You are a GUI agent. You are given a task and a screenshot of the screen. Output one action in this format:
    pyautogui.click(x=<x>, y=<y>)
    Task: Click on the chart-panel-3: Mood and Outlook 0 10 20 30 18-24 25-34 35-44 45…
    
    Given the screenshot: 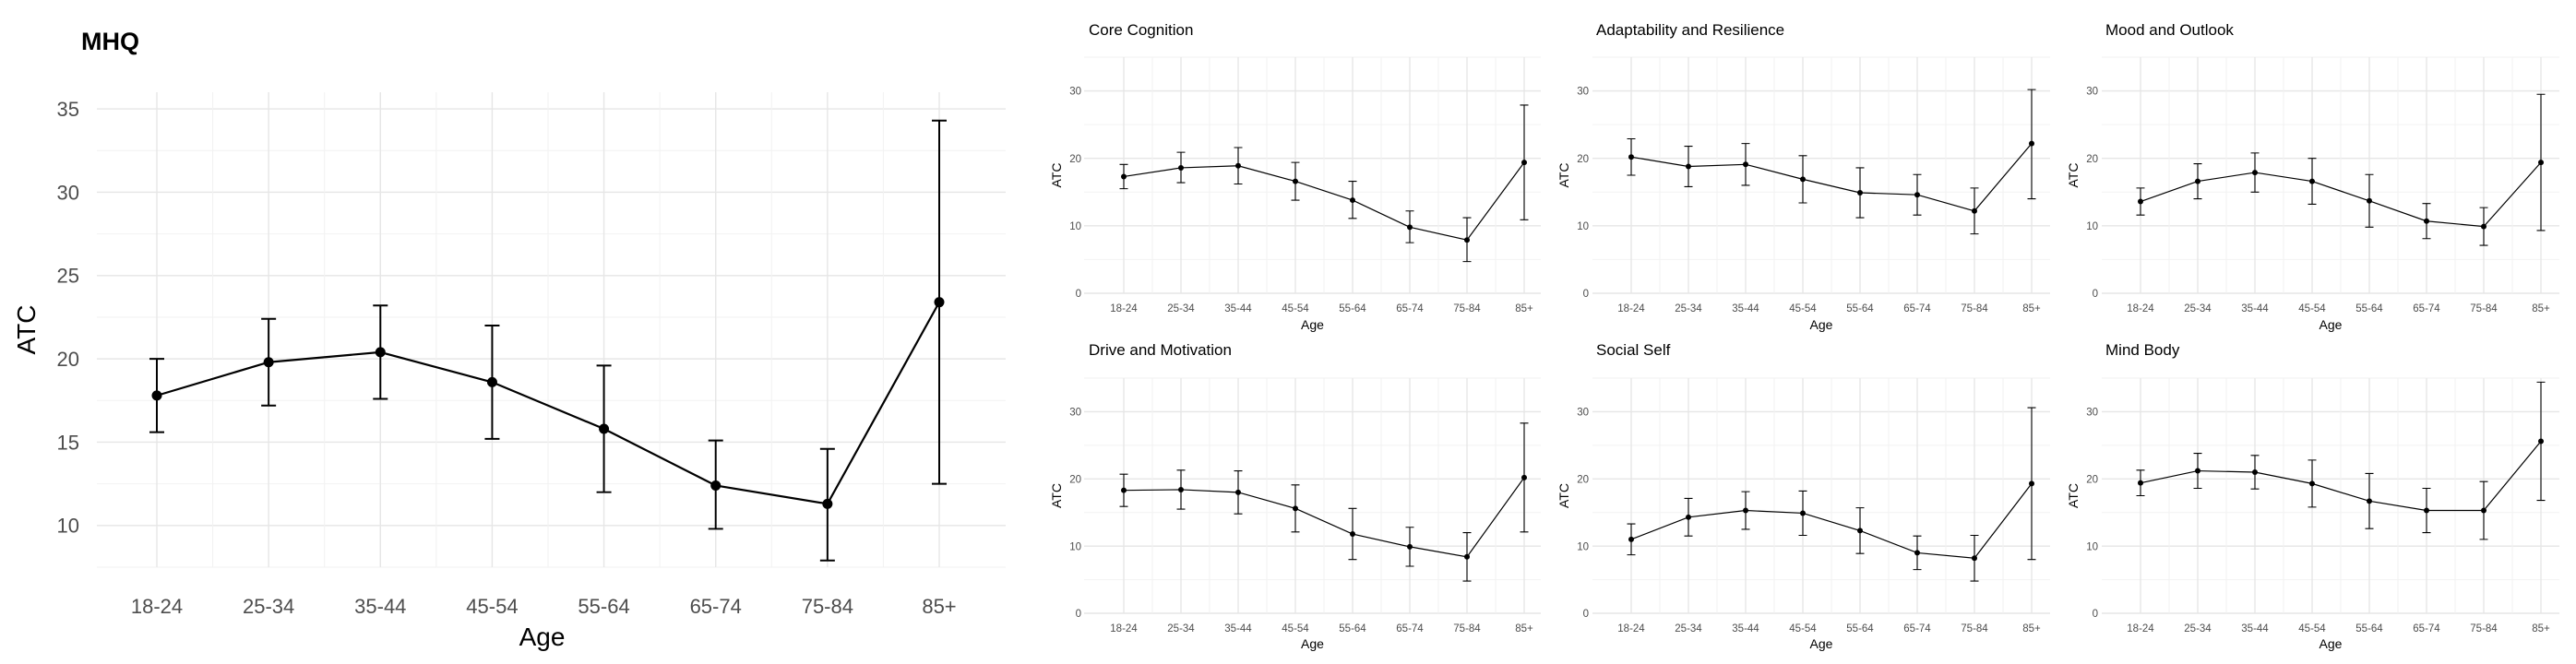 What is the action you would take?
    pyautogui.click(x=2312, y=176)
    